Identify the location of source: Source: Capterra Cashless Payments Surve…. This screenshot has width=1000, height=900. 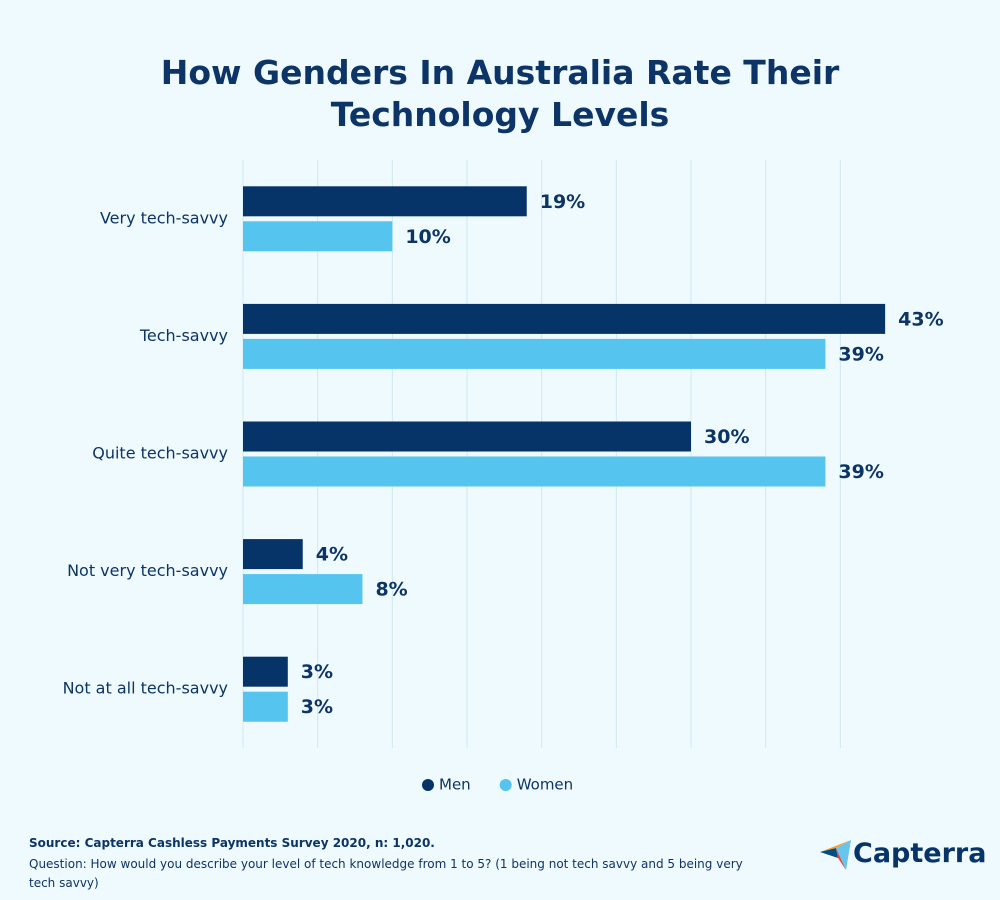
(232, 843).